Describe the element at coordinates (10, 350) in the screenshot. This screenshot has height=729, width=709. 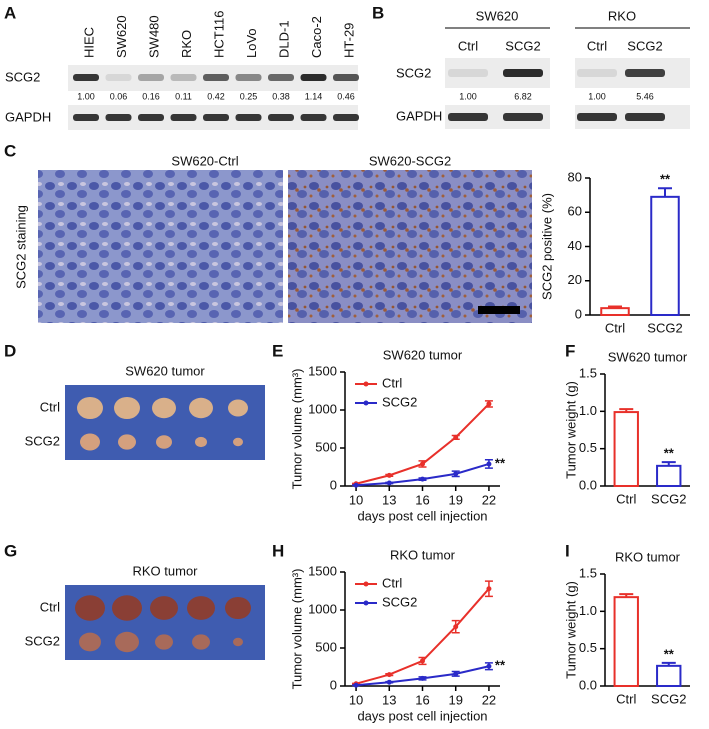
I see `panel-label: D` at that location.